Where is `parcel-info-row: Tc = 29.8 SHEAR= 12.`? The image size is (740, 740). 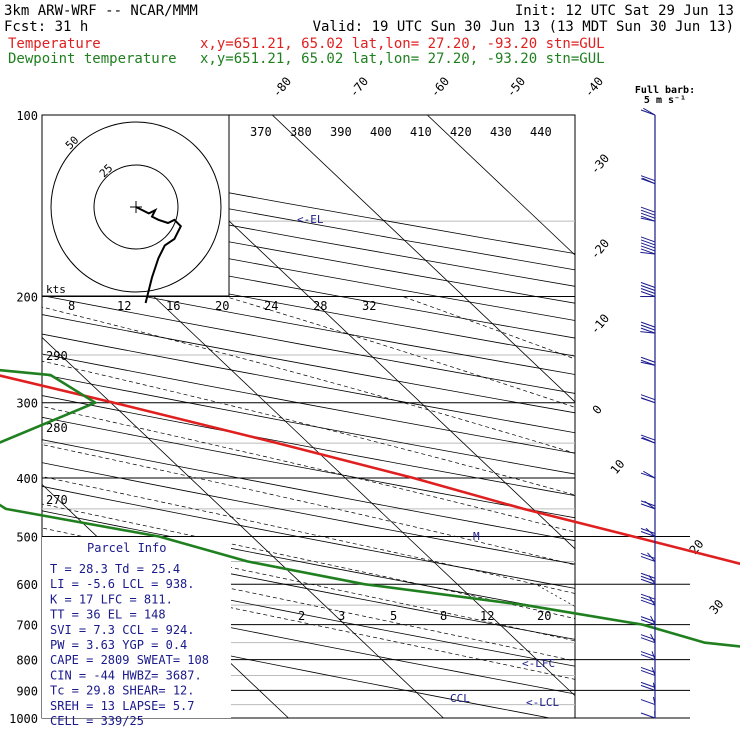 parcel-info-row: Tc = 29.8 SHEAR= 12. is located at coordinates (122, 691).